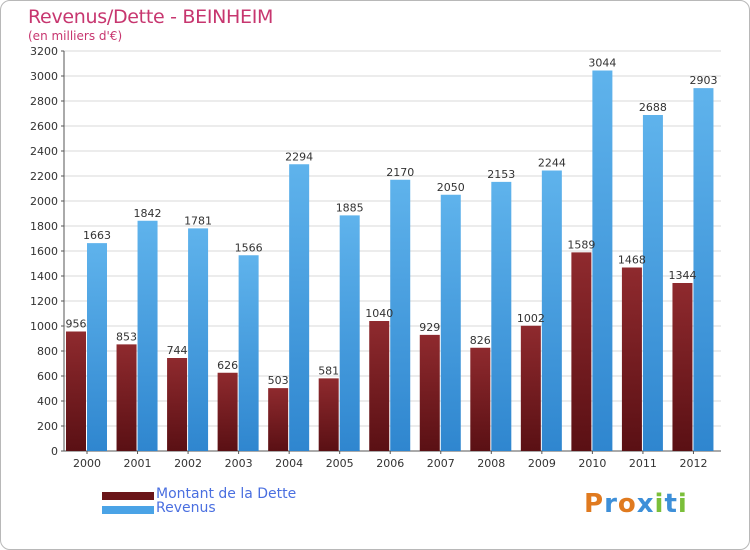 Image resolution: width=750 pixels, height=550 pixels. What do you see at coordinates (138, 463) in the screenshot?
I see `x-tick-label: 2001` at bounding box center [138, 463].